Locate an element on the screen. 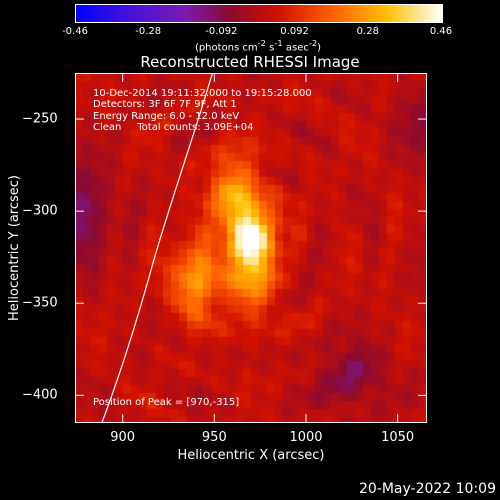  colorbar-tick-label: 0.46 is located at coordinates (441, 31).